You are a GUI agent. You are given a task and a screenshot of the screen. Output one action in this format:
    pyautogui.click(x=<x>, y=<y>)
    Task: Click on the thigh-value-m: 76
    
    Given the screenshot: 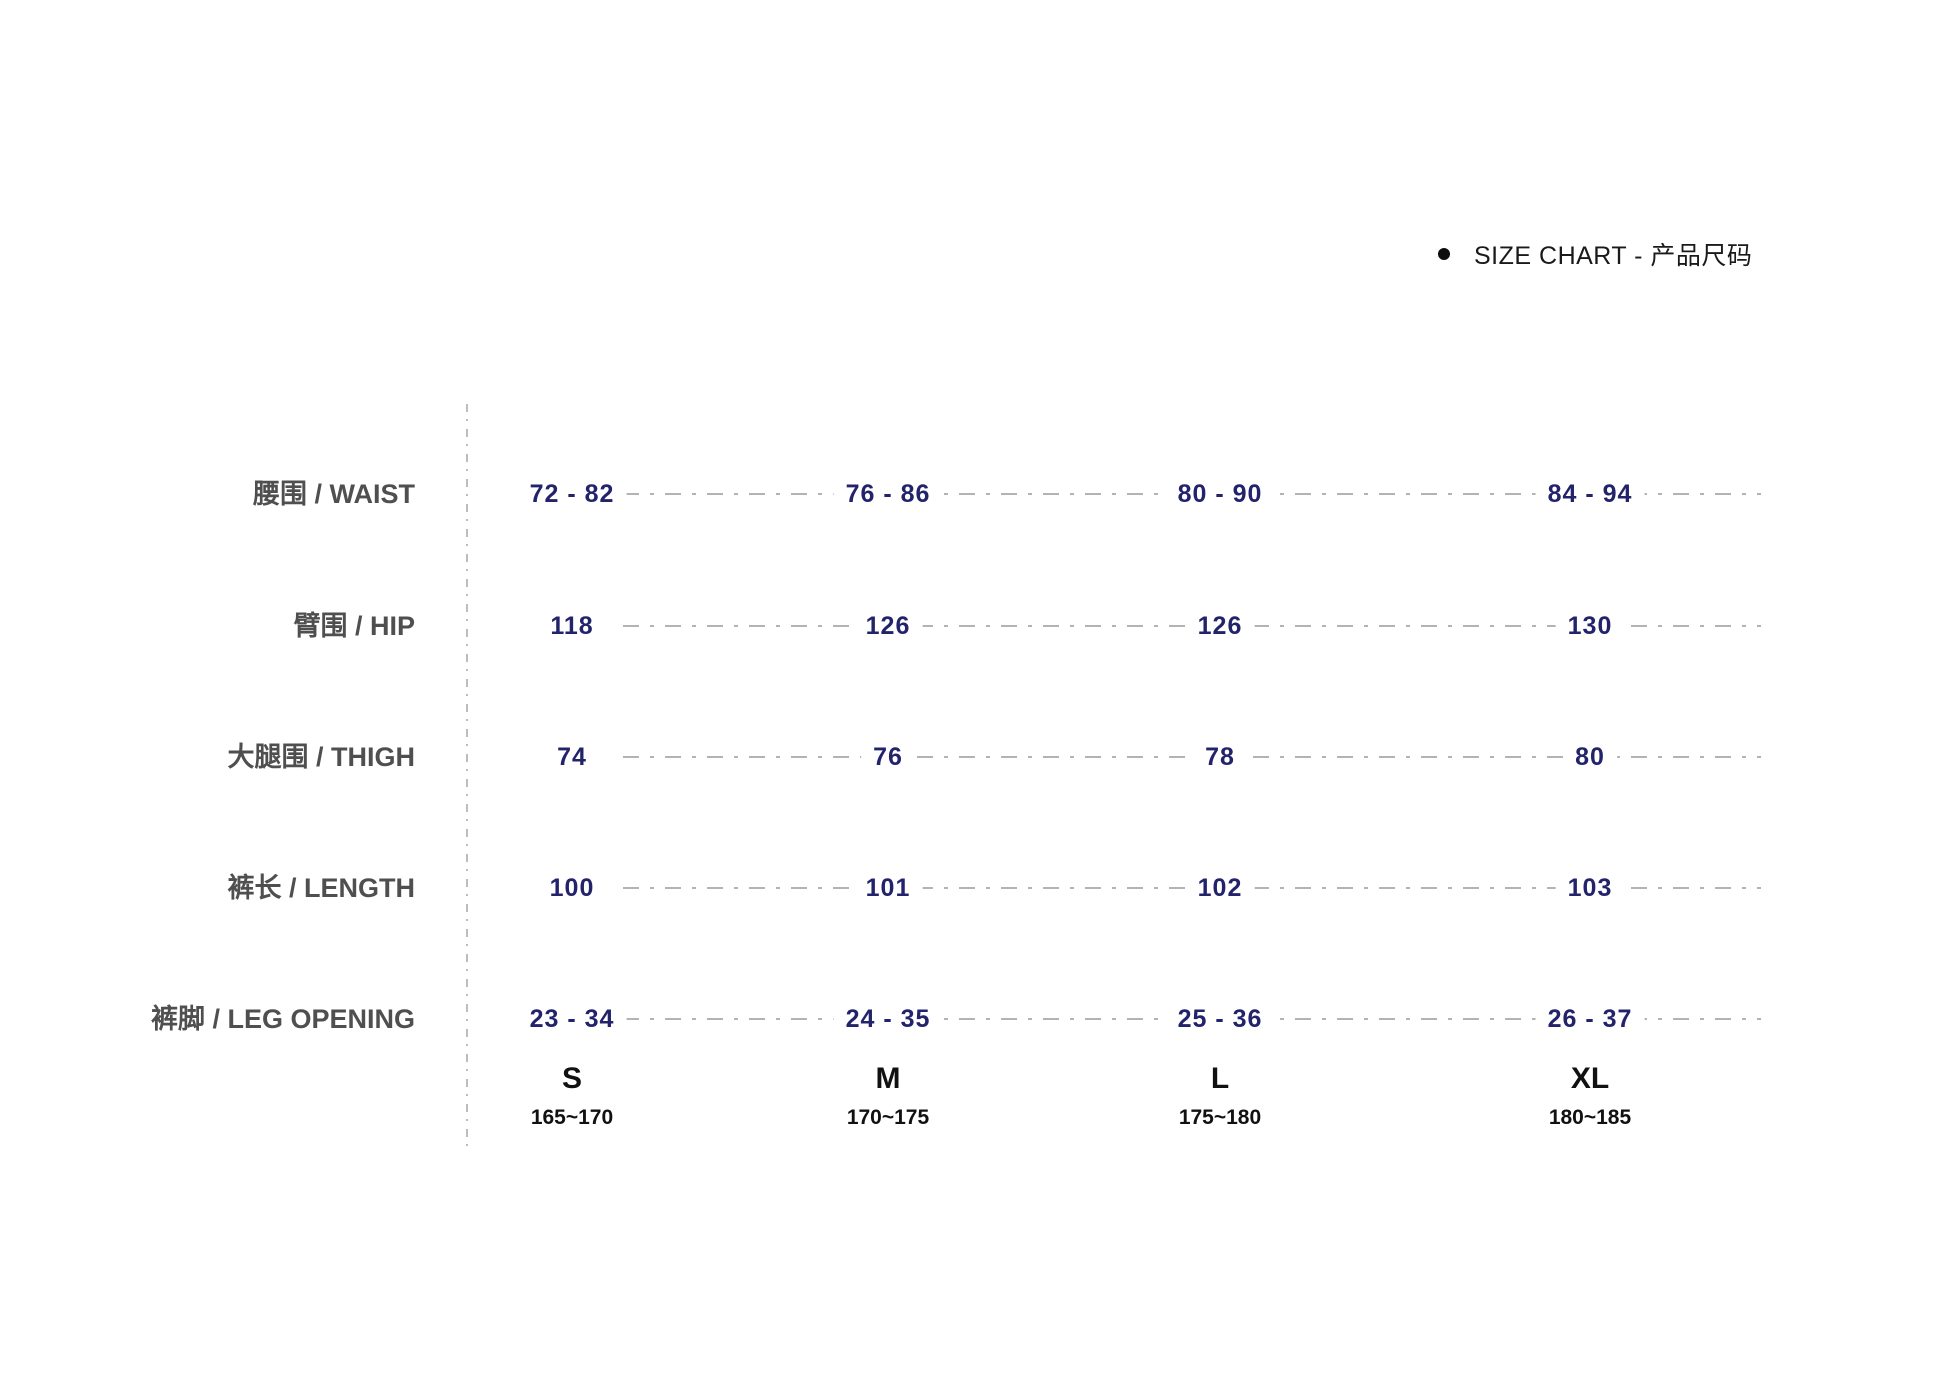 What is the action you would take?
    pyautogui.click(x=888, y=757)
    